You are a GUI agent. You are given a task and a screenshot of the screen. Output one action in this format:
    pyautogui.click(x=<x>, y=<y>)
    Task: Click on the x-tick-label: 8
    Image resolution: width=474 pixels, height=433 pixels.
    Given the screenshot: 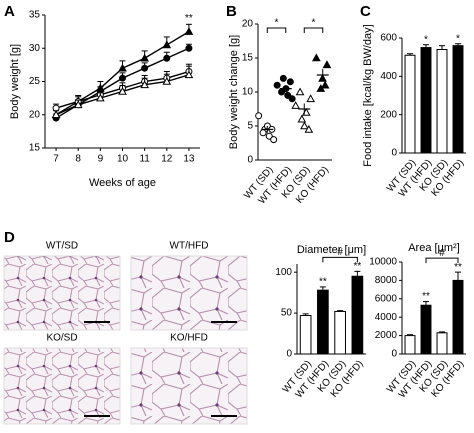 What is the action you would take?
    pyautogui.click(x=78, y=159)
    